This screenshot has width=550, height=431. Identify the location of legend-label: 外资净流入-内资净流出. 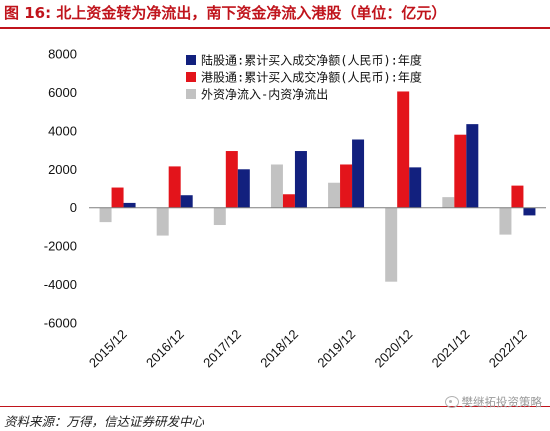
(264, 95).